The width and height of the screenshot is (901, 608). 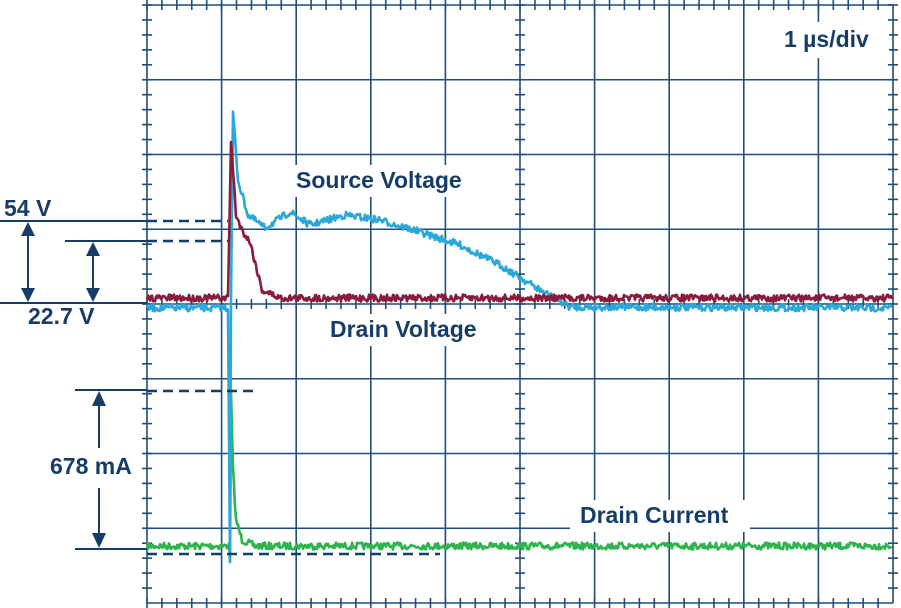 I want to click on leader-lines, so click(x=73, y=385).